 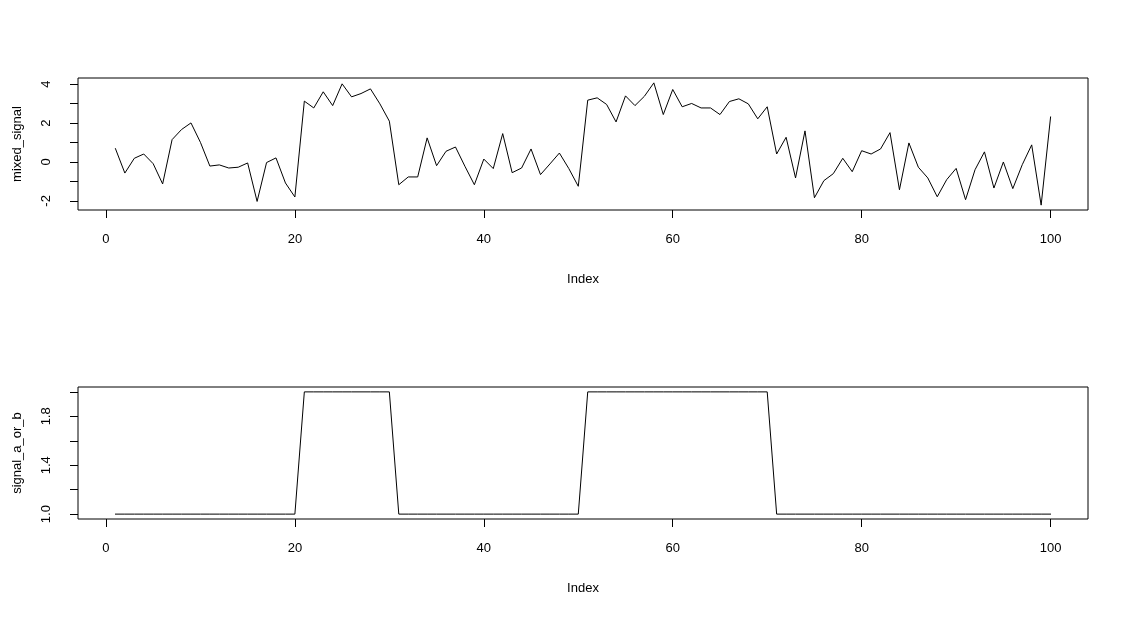 What do you see at coordinates (45, 162) in the screenshot?
I see `y-tick-label: 0` at bounding box center [45, 162].